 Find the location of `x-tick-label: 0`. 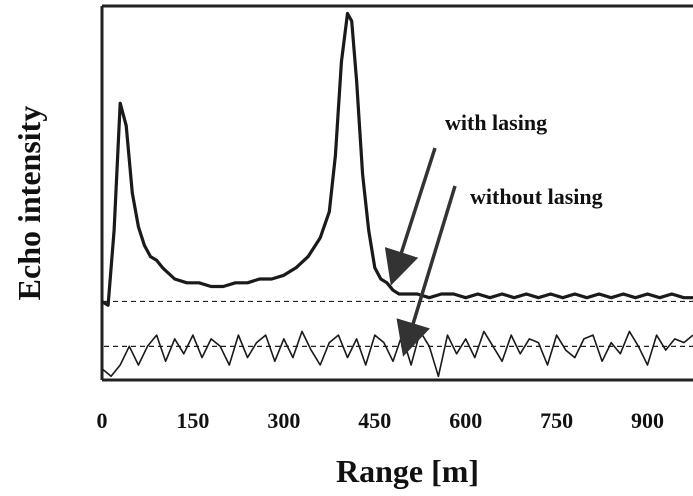

x-tick-label: 0 is located at coordinates (102, 420).